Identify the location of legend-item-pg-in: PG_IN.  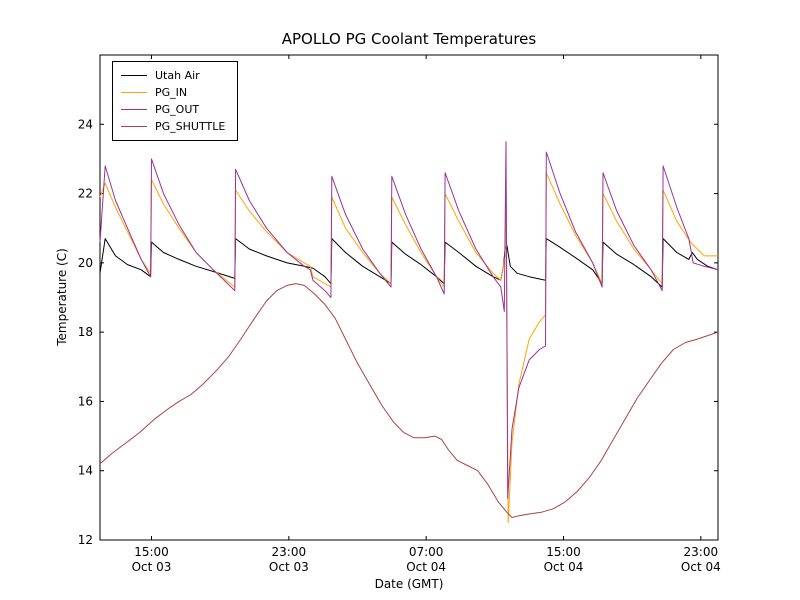
(173, 92).